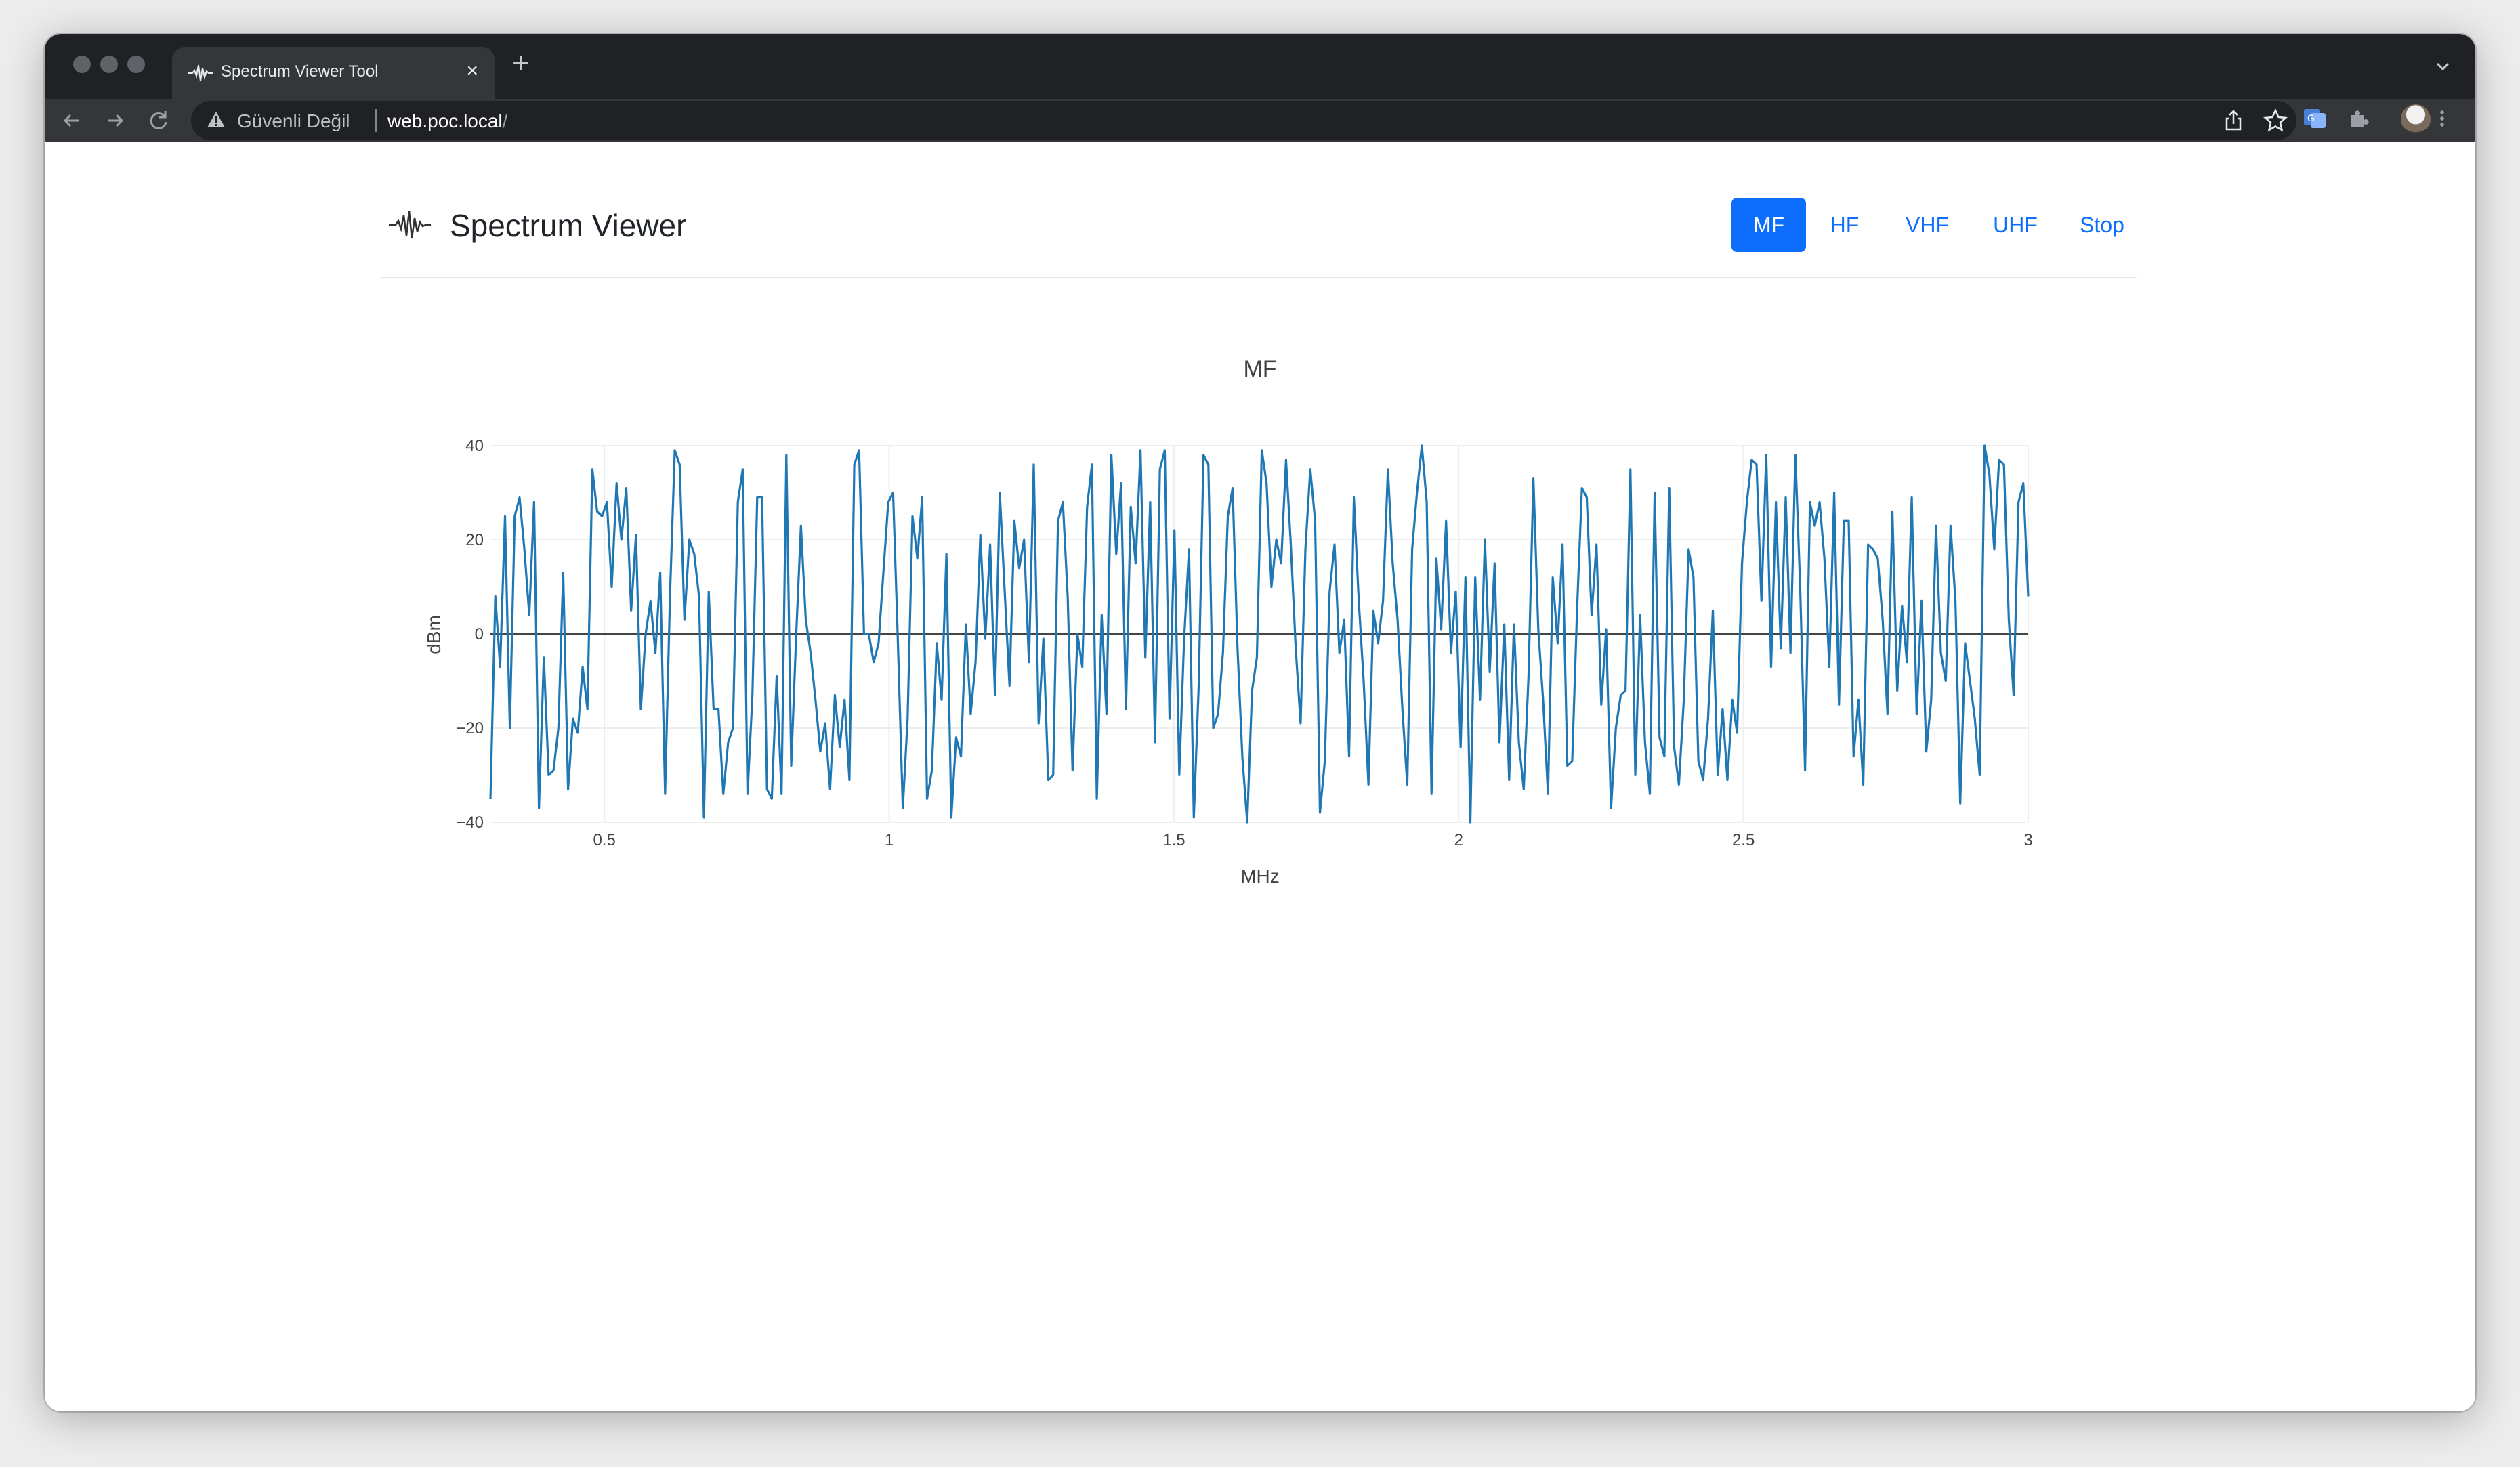  What do you see at coordinates (115, 120) in the screenshot?
I see `forward-arrow-icon` at bounding box center [115, 120].